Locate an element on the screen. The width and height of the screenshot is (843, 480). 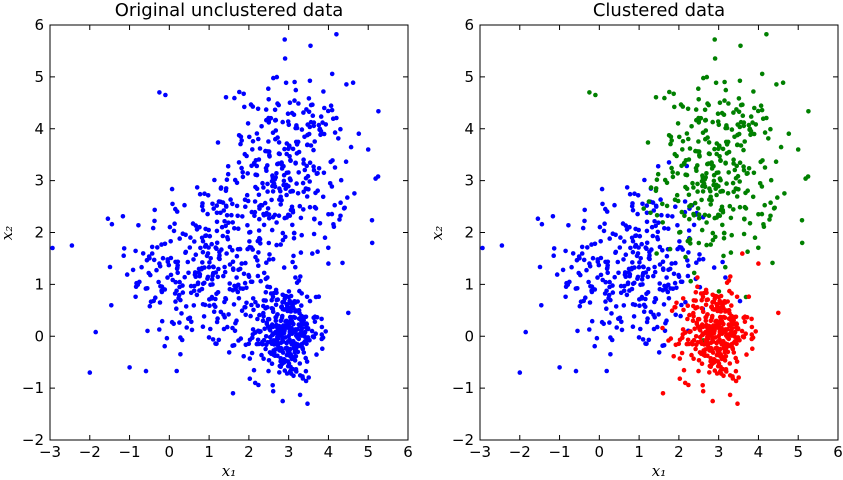
x-tick-label: −1 is located at coordinates (559, 452).